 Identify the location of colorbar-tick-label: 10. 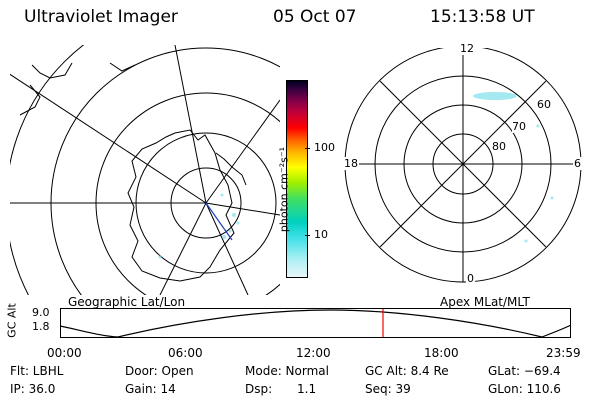
(321, 234).